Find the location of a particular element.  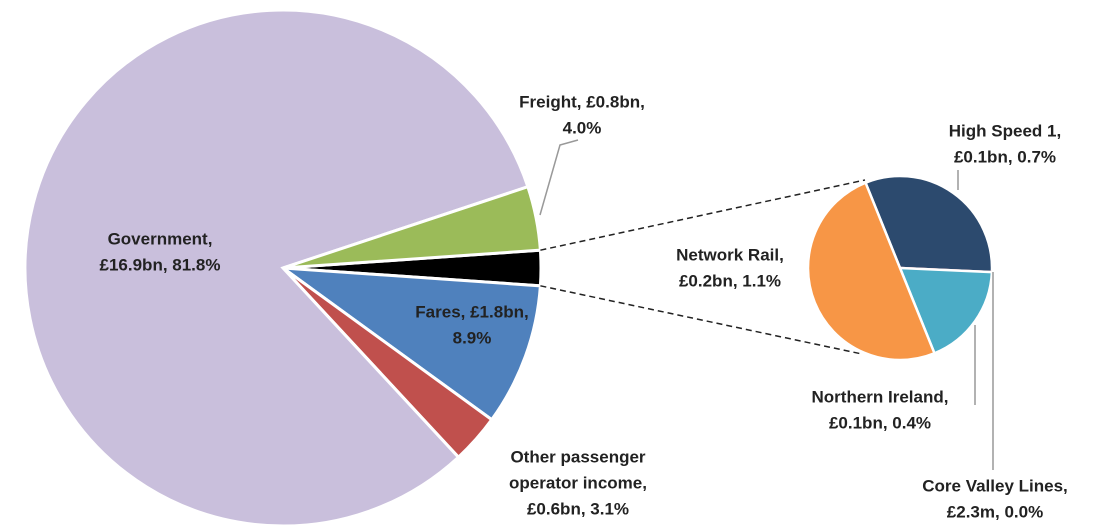

data-label: 8.9% is located at coordinates (472, 337).